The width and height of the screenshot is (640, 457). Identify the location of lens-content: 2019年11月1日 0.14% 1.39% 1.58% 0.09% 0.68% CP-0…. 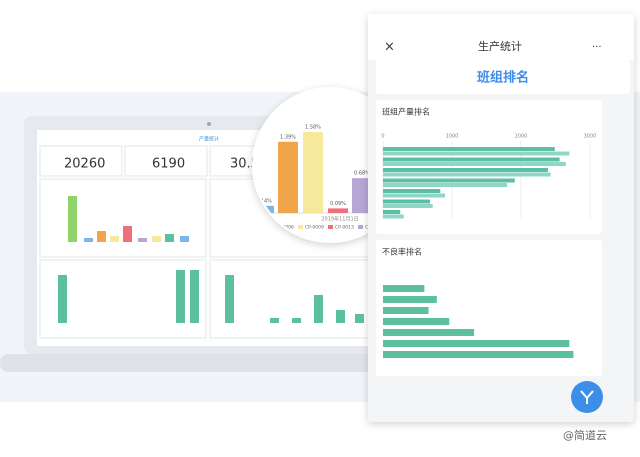
(330, 178).